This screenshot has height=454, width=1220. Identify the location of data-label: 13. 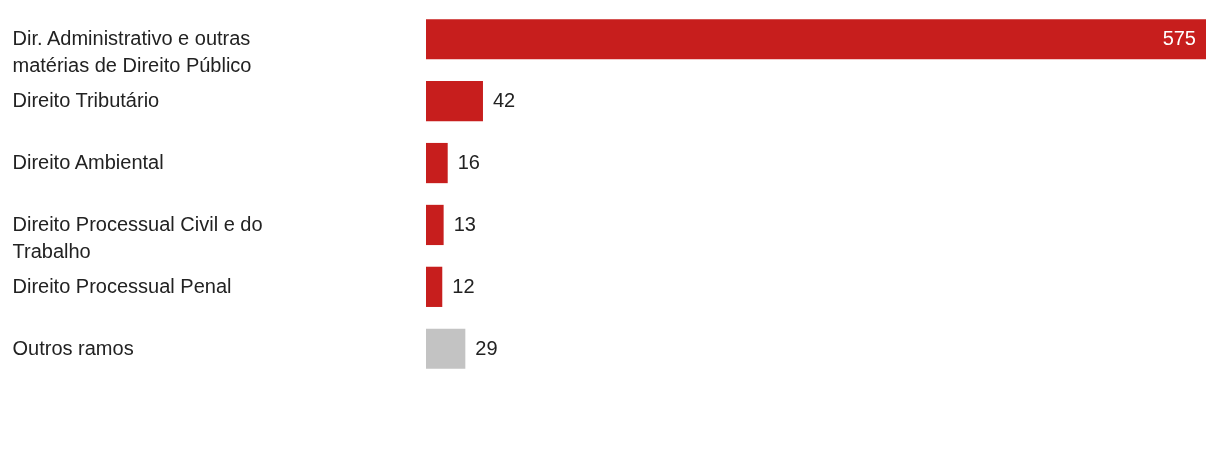
(464, 223).